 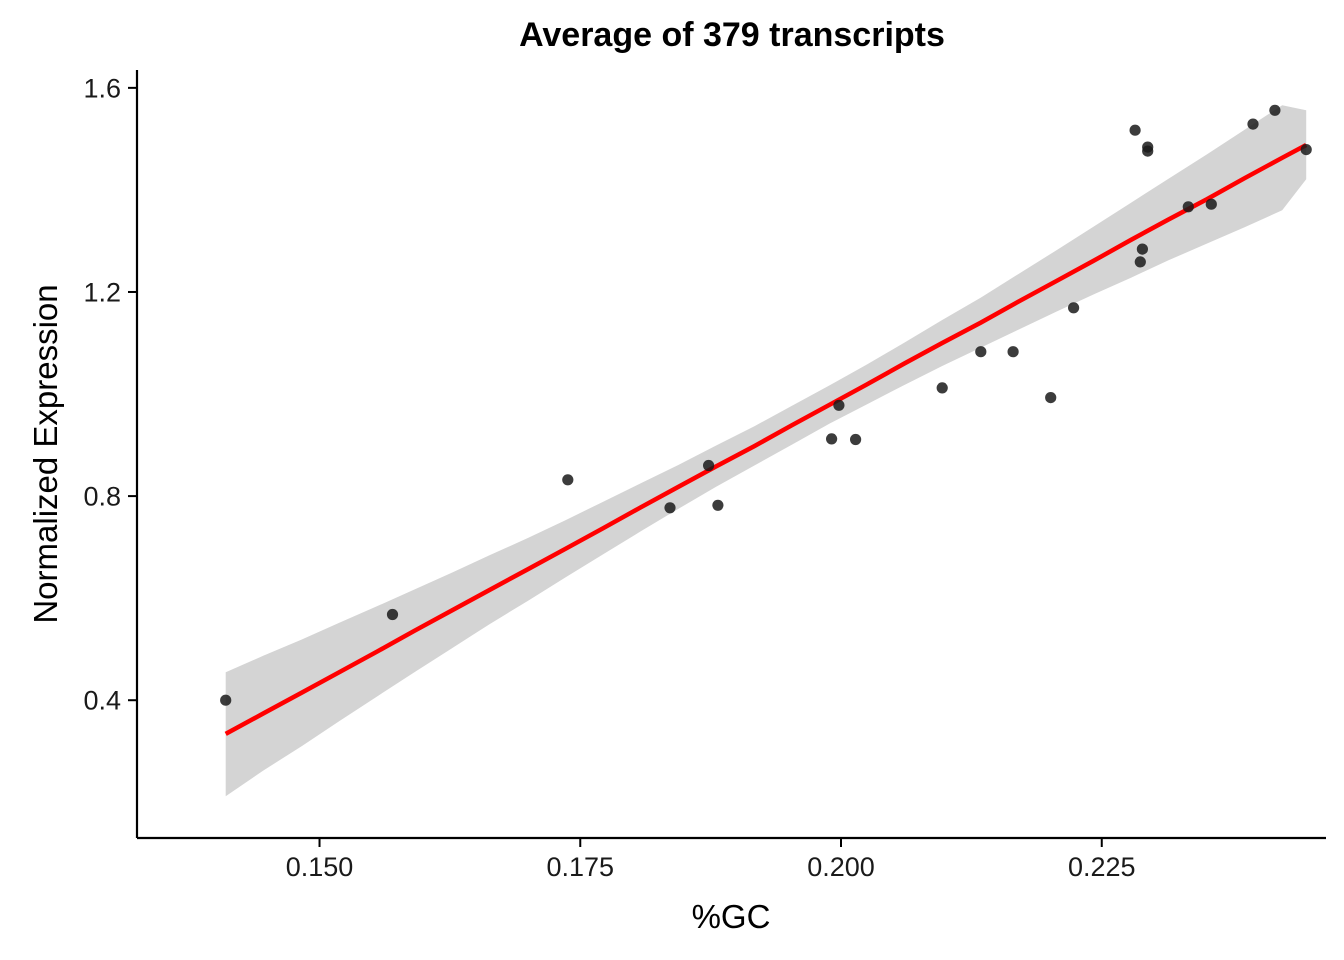 I want to click on x-tick-label: 0.150, so click(x=320, y=867).